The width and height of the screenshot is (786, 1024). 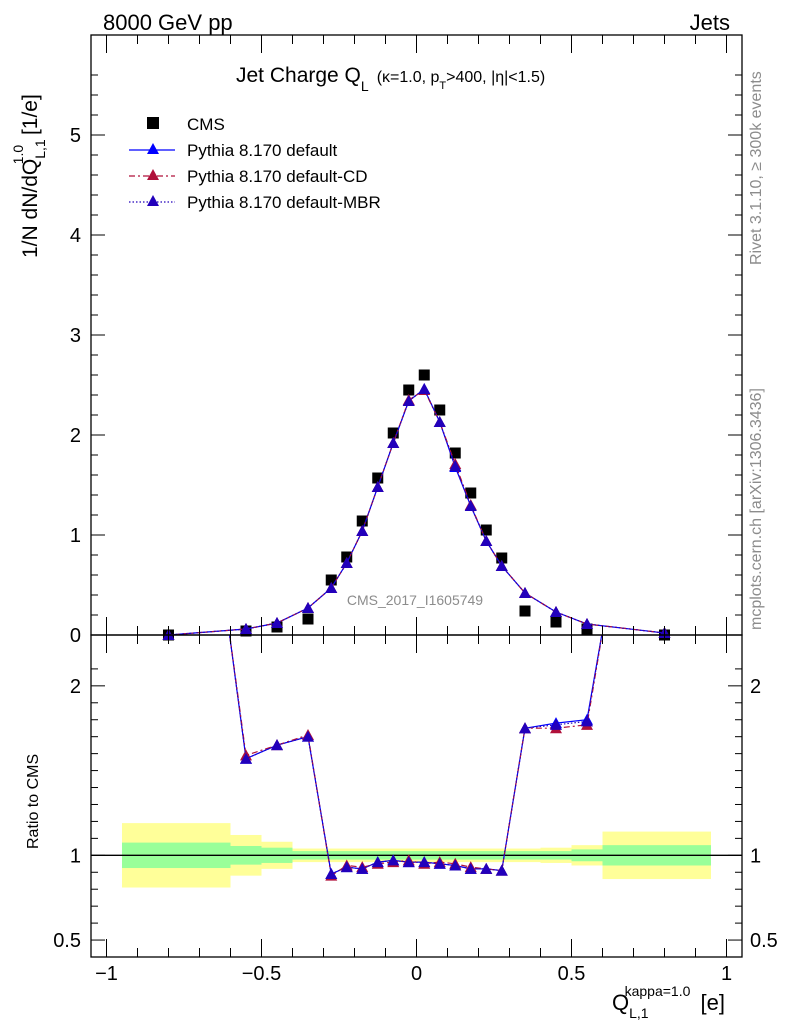 I want to click on ratio-y-axis-label: Ratio to CMS, so click(x=33, y=801).